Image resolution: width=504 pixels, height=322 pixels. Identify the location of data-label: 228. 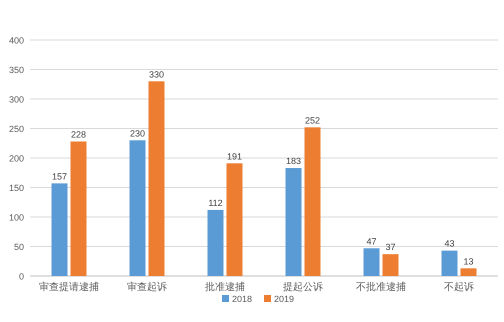
(78, 134).